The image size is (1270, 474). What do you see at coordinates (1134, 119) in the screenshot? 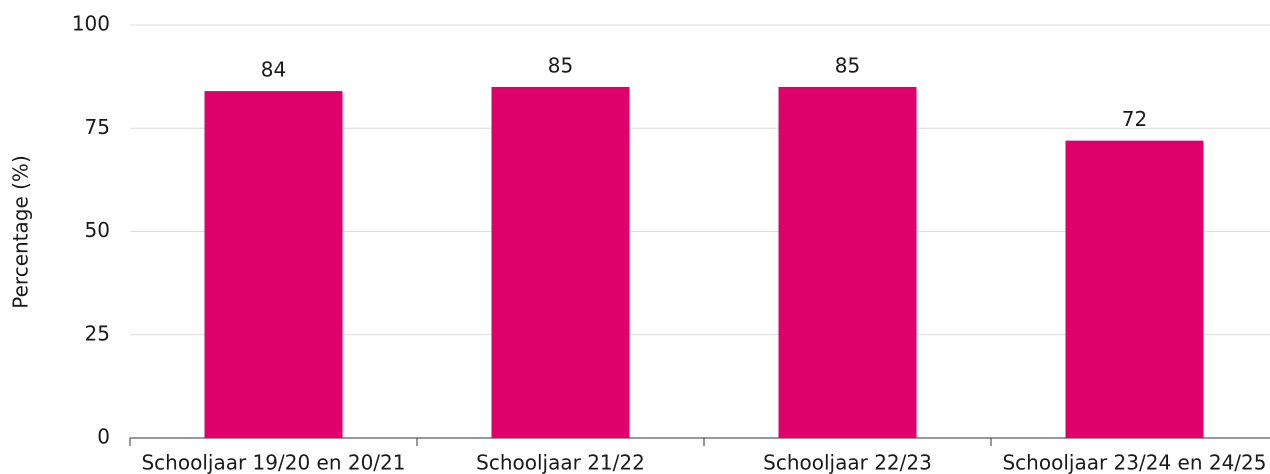
I see `data-label: 72` at bounding box center [1134, 119].